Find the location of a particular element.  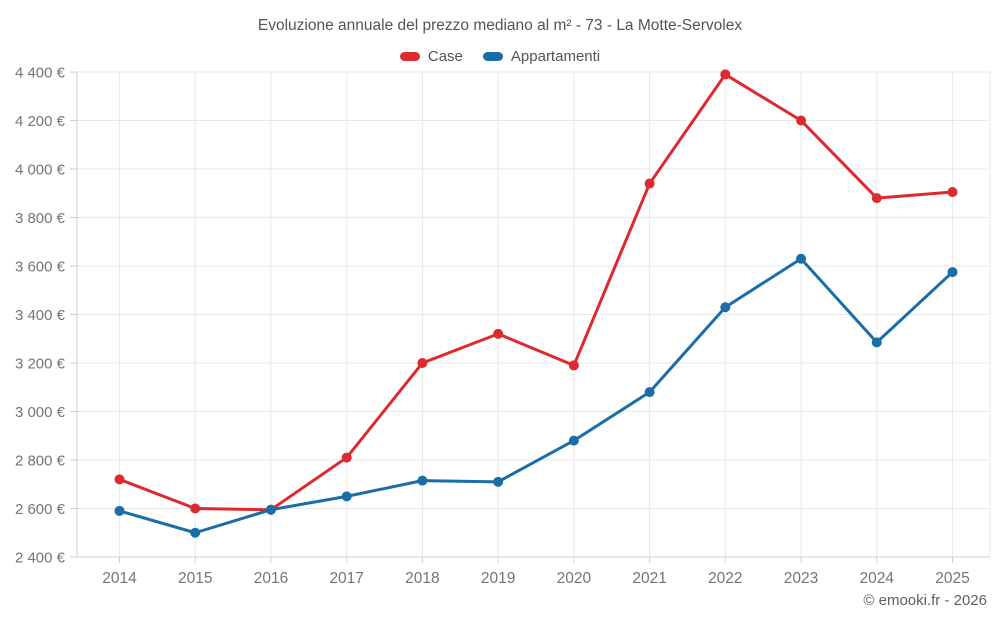

x-tick-label: 2016 is located at coordinates (271, 578).